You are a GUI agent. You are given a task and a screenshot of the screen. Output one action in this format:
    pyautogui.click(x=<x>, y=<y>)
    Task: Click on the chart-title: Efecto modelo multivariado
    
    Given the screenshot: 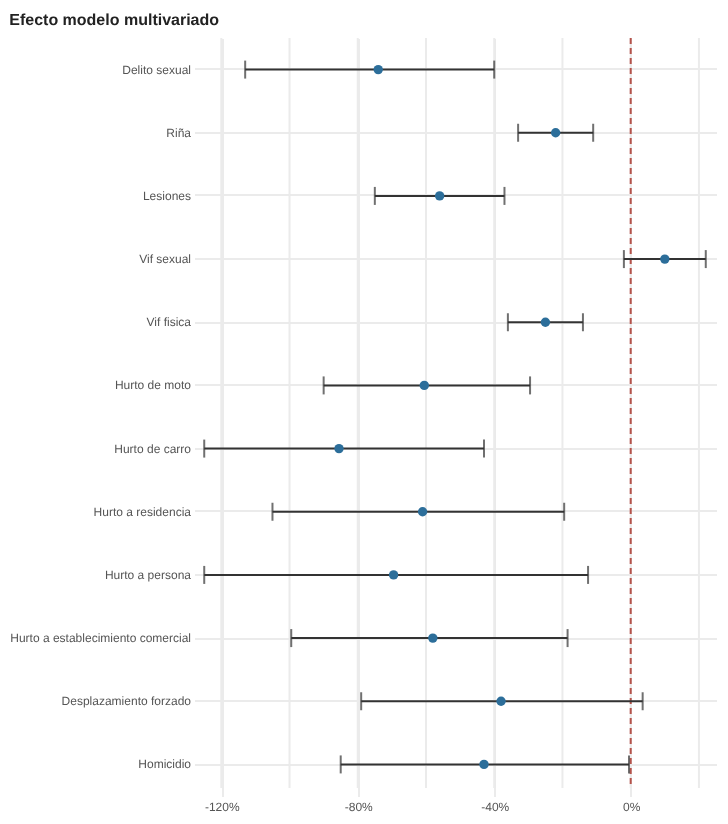 What is the action you would take?
    pyautogui.click(x=114, y=20)
    